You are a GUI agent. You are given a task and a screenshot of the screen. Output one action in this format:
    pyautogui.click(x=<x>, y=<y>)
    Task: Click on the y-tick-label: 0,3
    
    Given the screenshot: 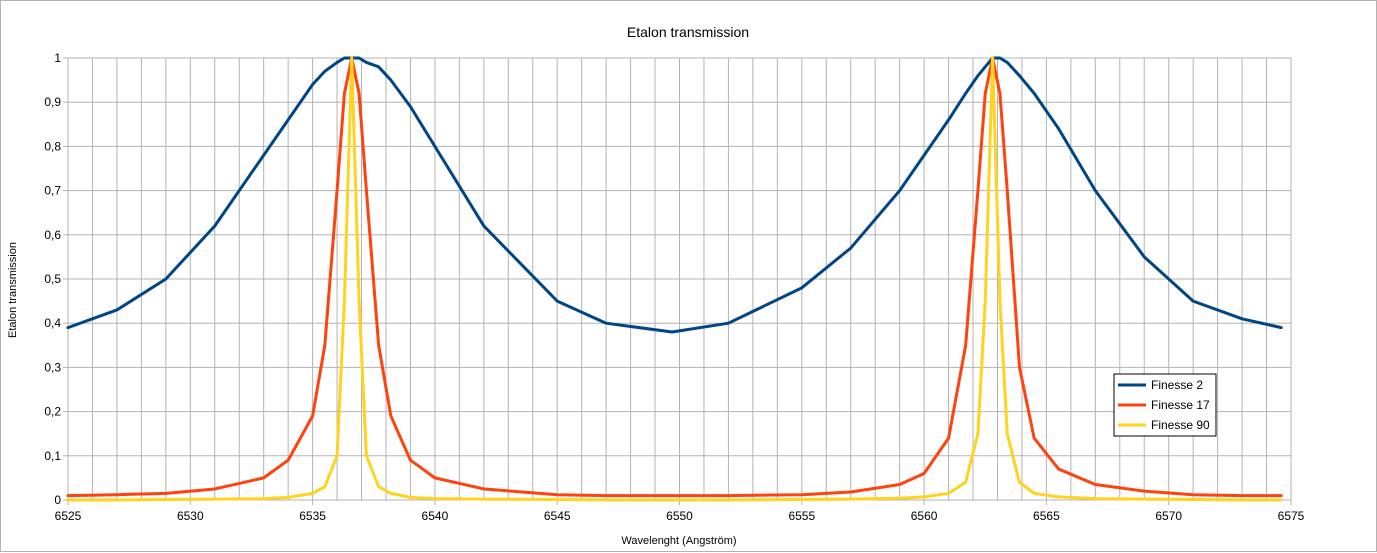 What is the action you would take?
    pyautogui.click(x=52, y=367)
    